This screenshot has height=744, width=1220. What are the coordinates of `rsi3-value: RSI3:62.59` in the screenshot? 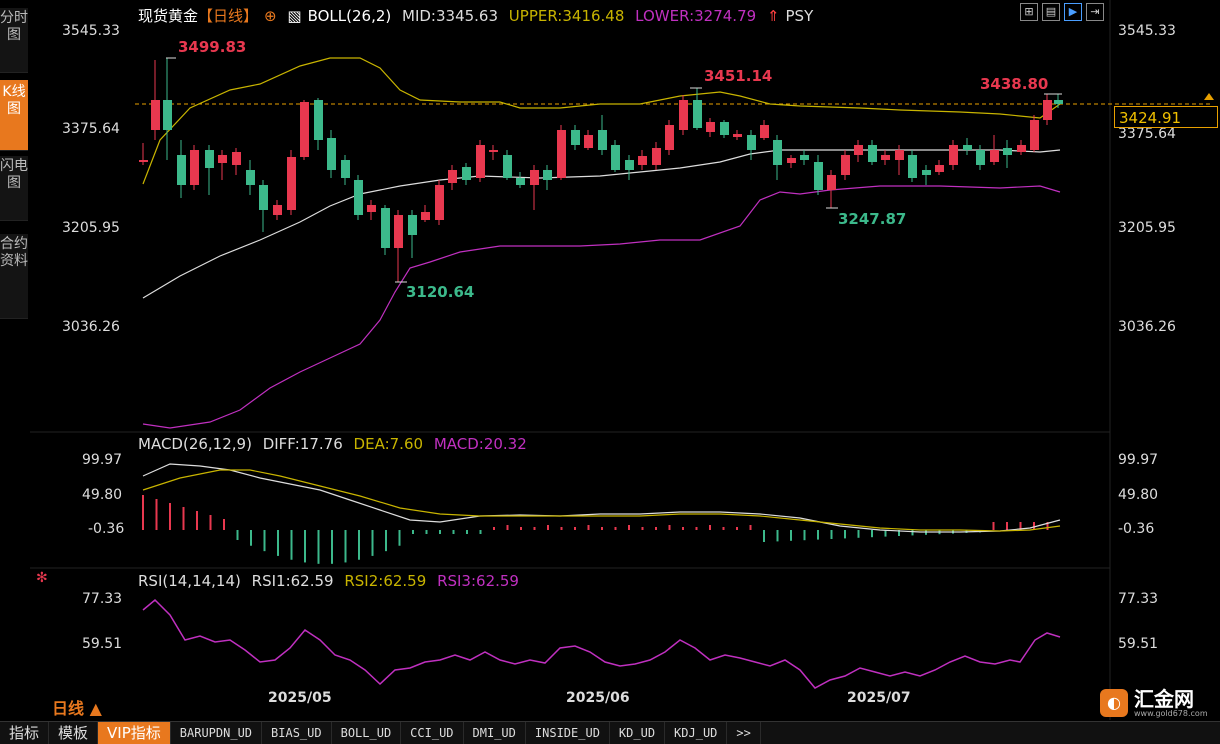 It's located at (478, 581).